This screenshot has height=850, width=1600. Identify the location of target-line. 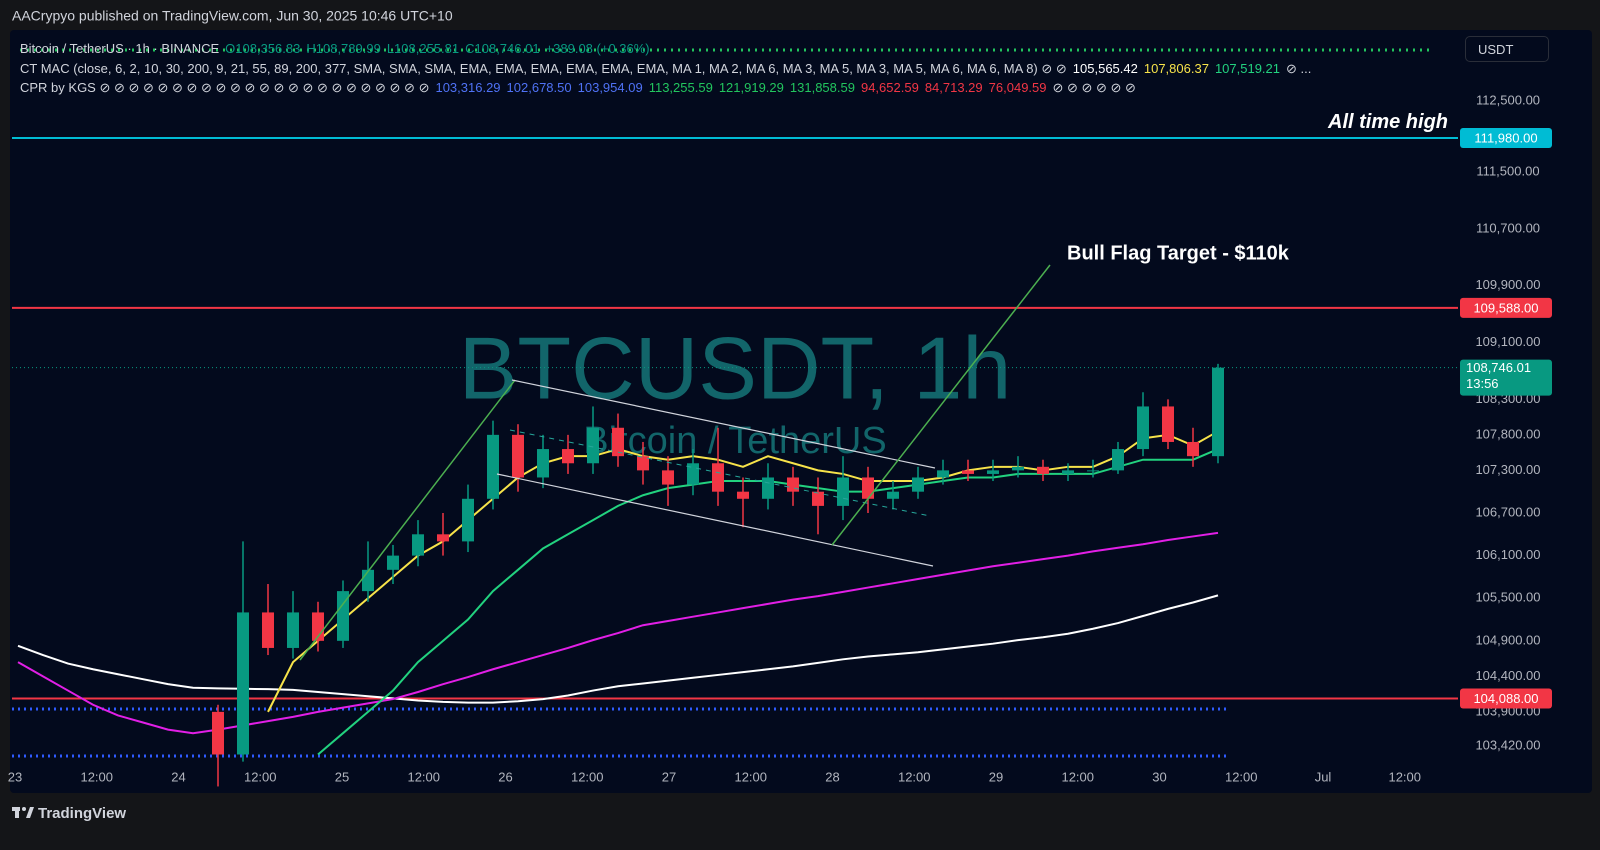
(941, 405).